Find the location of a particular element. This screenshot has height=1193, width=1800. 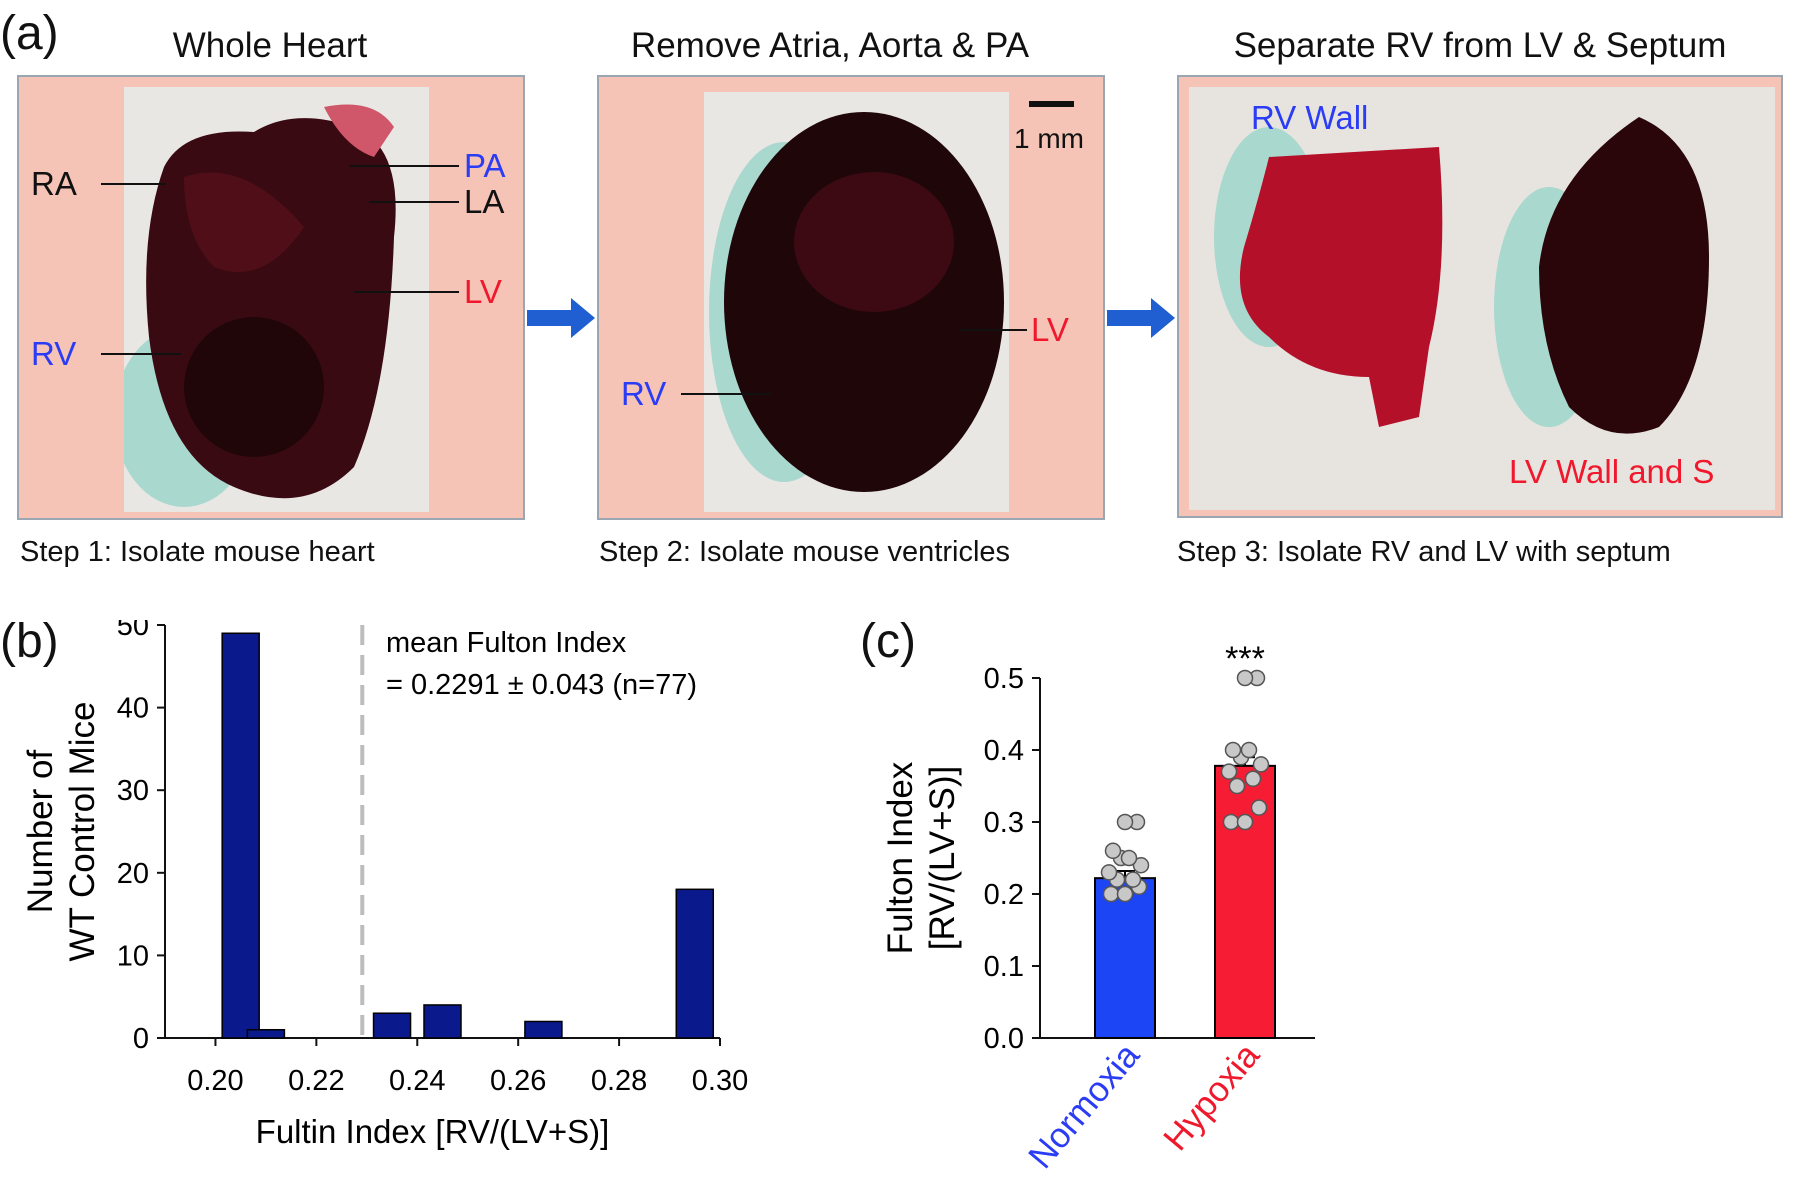

step2-title: Remove Atria, Aorta & PA is located at coordinates (830, 45).